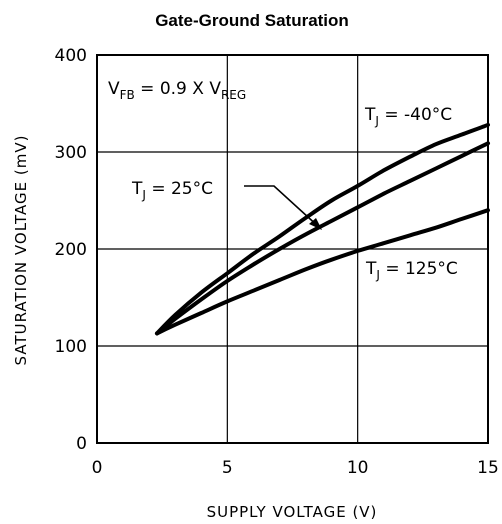 The width and height of the screenshot is (502, 524). I want to click on condition-v1: V, so click(114, 89).